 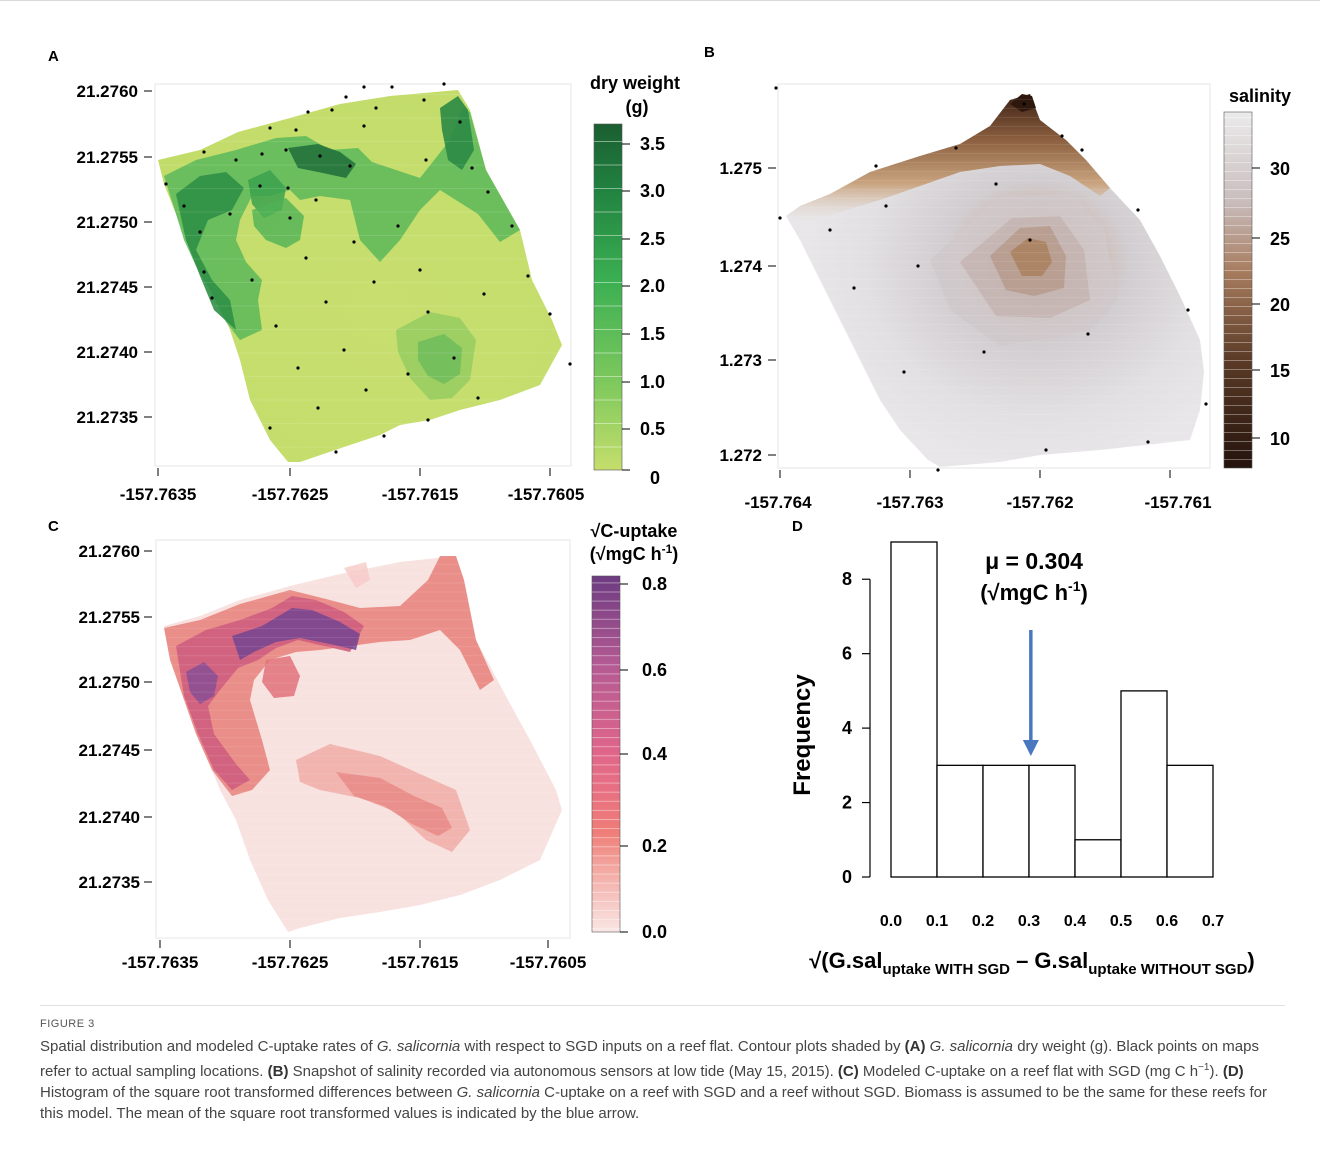 I want to click on histogram-bars, so click(x=1052, y=709).